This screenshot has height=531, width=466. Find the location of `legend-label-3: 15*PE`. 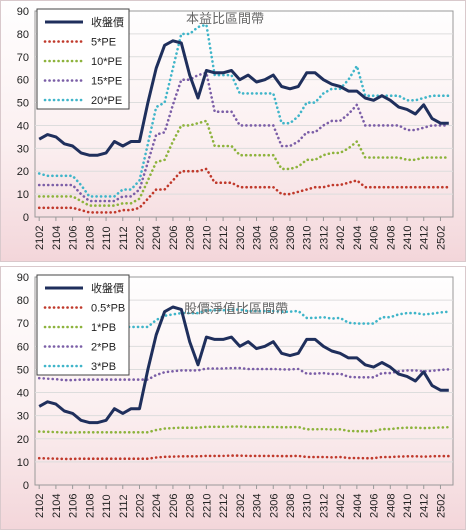

legend-label-3: 15*PE is located at coordinates (106, 82).